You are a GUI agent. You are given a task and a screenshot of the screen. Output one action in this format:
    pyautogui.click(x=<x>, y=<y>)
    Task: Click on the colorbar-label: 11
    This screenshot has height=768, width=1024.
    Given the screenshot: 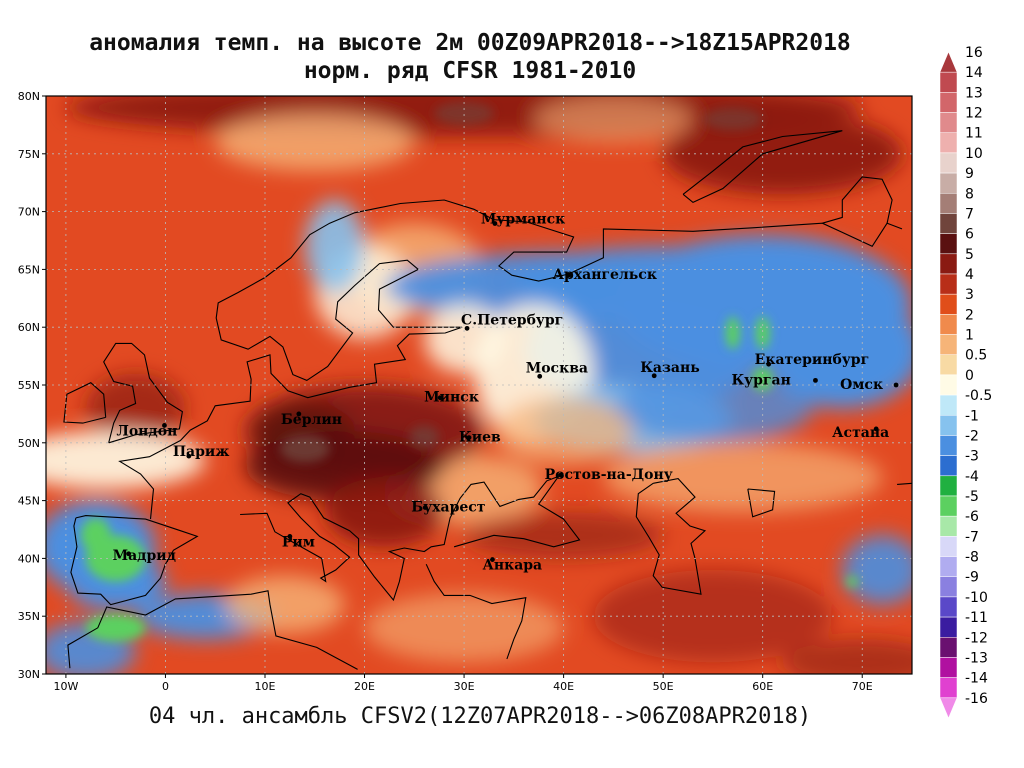 What is the action you would take?
    pyautogui.click(x=974, y=134)
    